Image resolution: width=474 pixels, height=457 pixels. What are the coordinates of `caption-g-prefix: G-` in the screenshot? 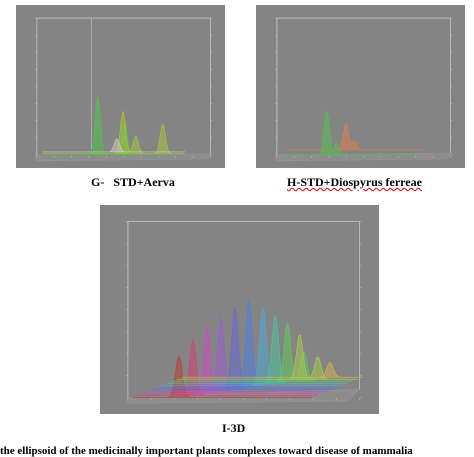 It's located at (98, 182).